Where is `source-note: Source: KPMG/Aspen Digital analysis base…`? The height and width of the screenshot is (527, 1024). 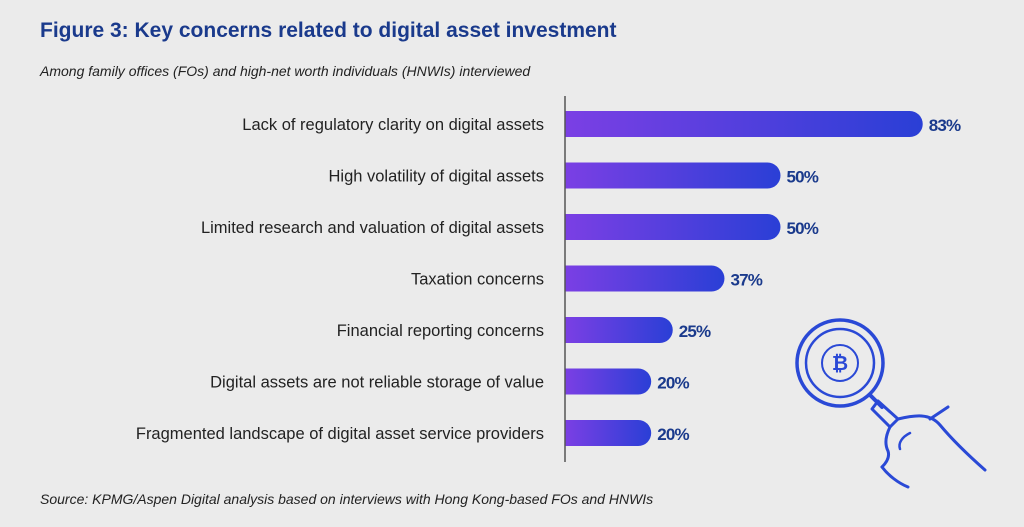
source-note: Source: KPMG/Aspen Digital analysis base… is located at coordinates (347, 499).